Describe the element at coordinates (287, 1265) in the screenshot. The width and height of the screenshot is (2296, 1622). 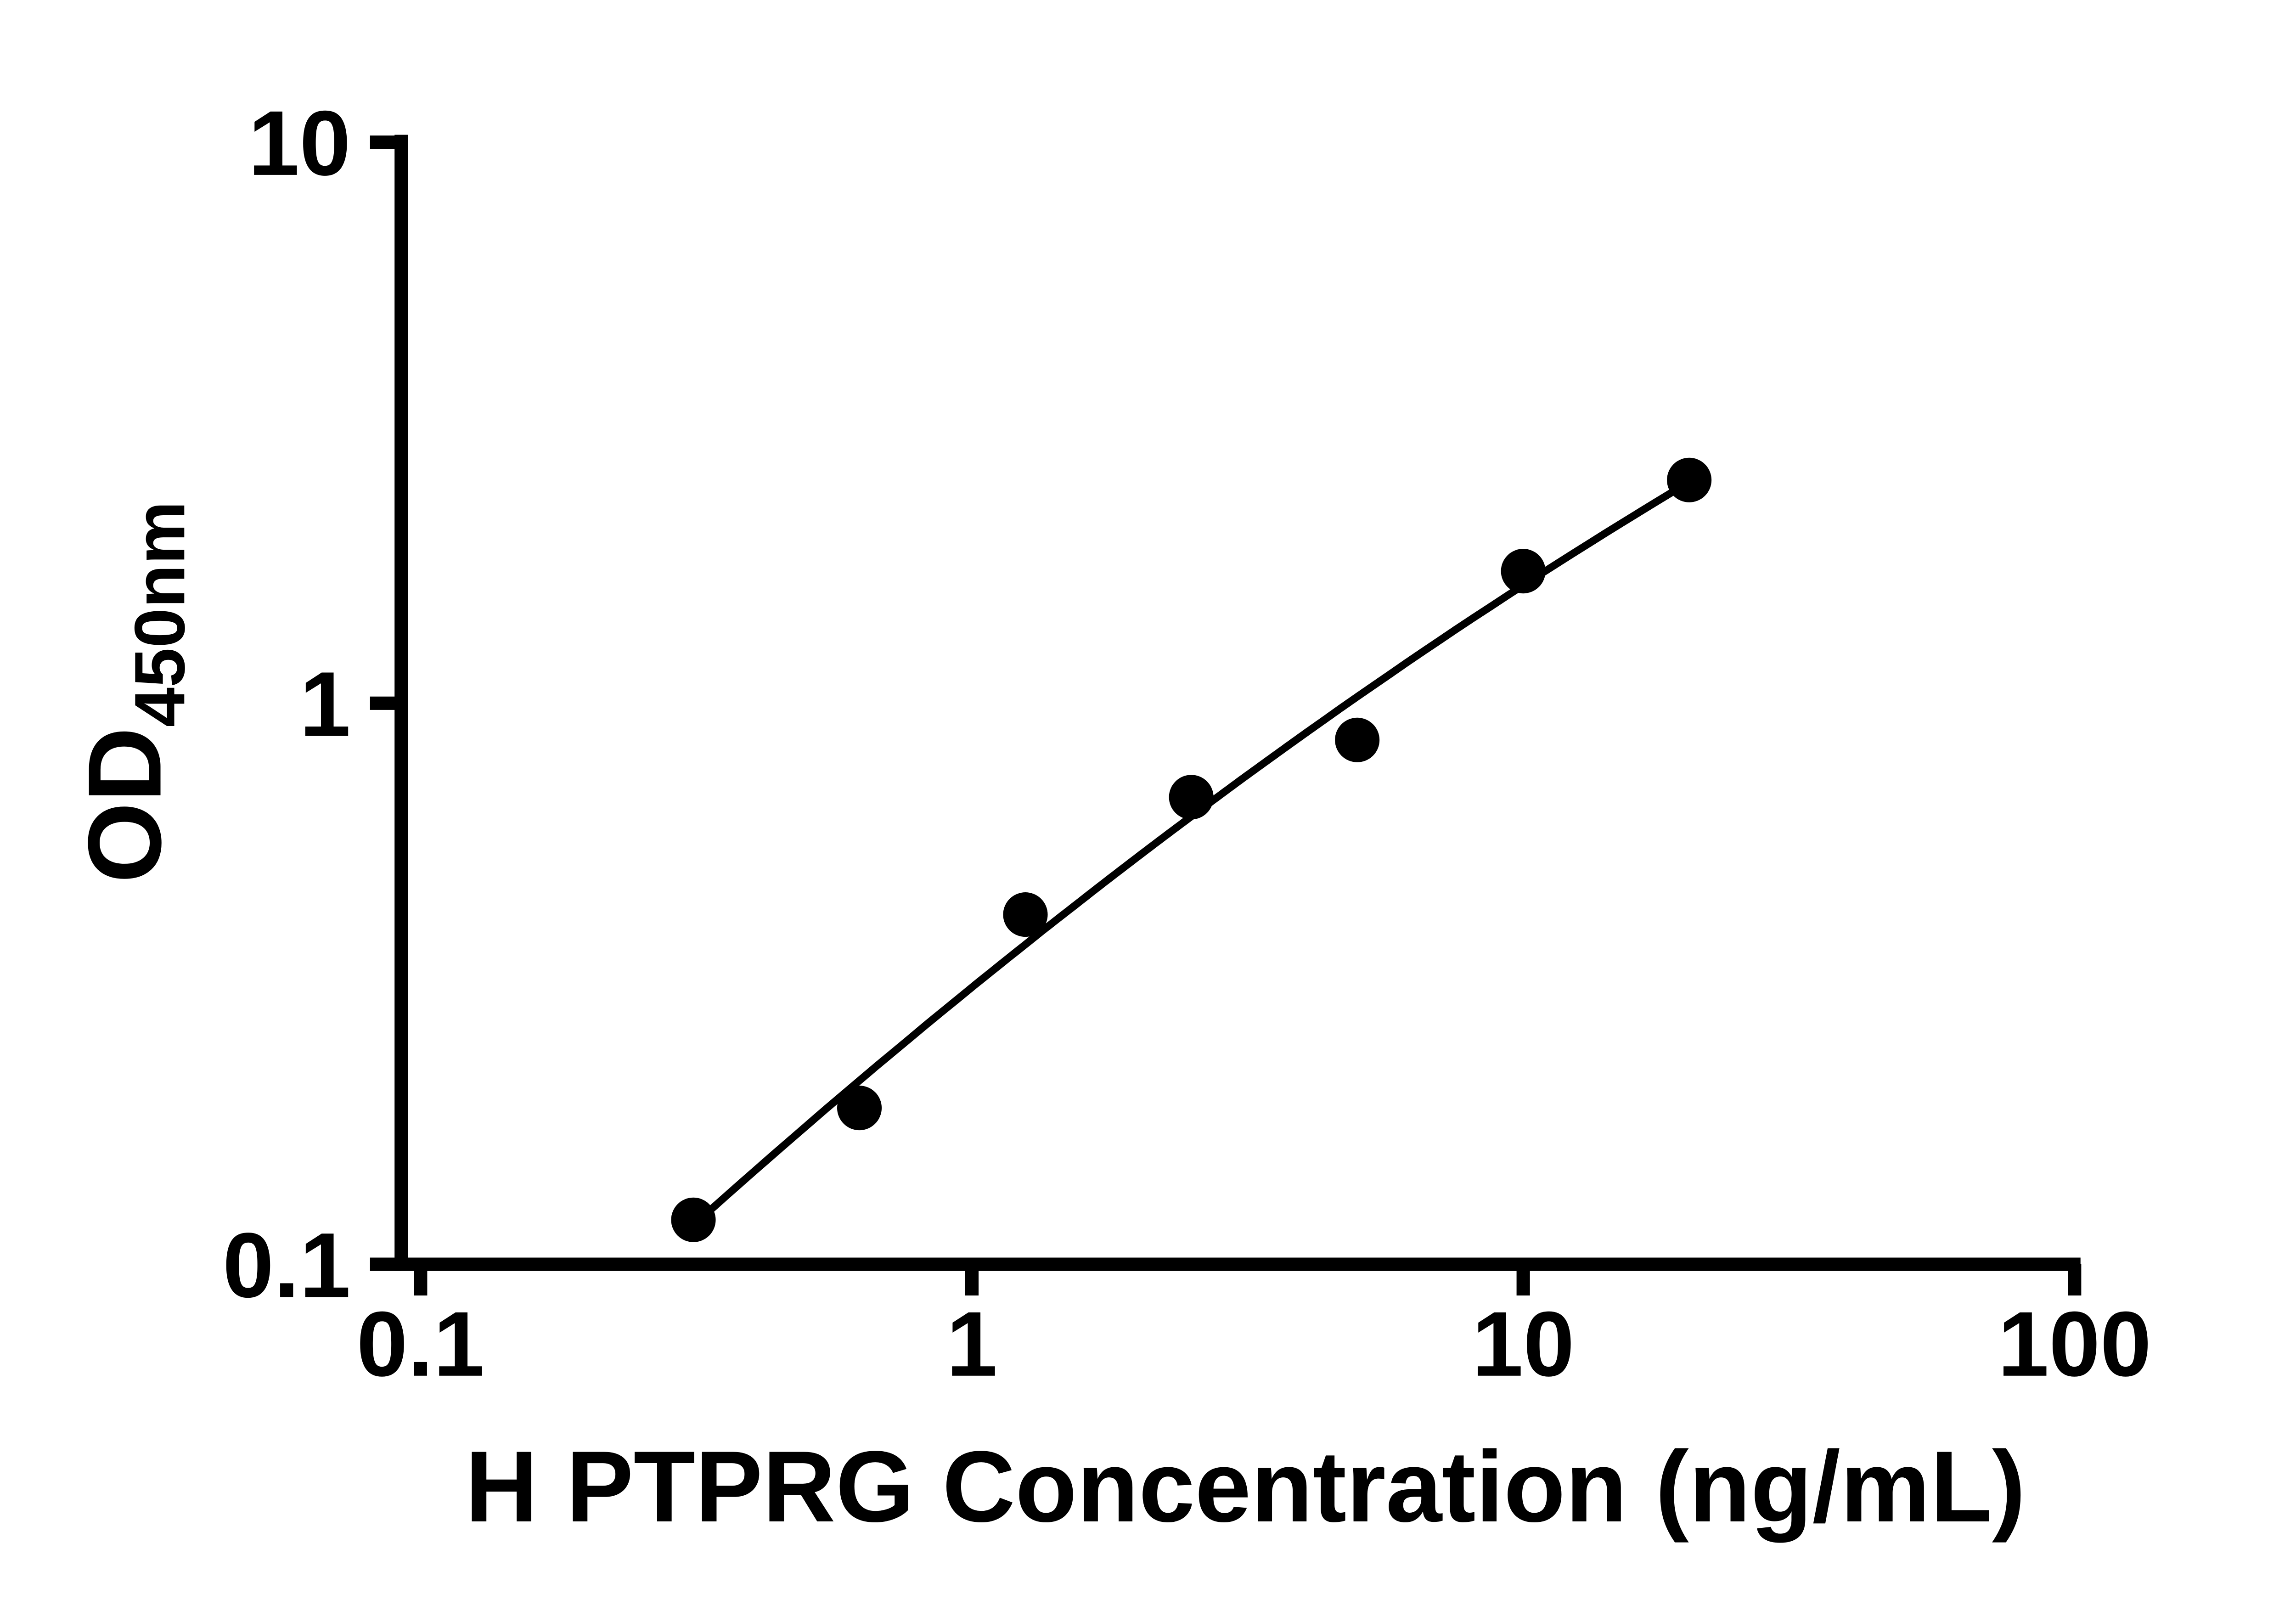
I see `y-tick-label: 0.1` at that location.